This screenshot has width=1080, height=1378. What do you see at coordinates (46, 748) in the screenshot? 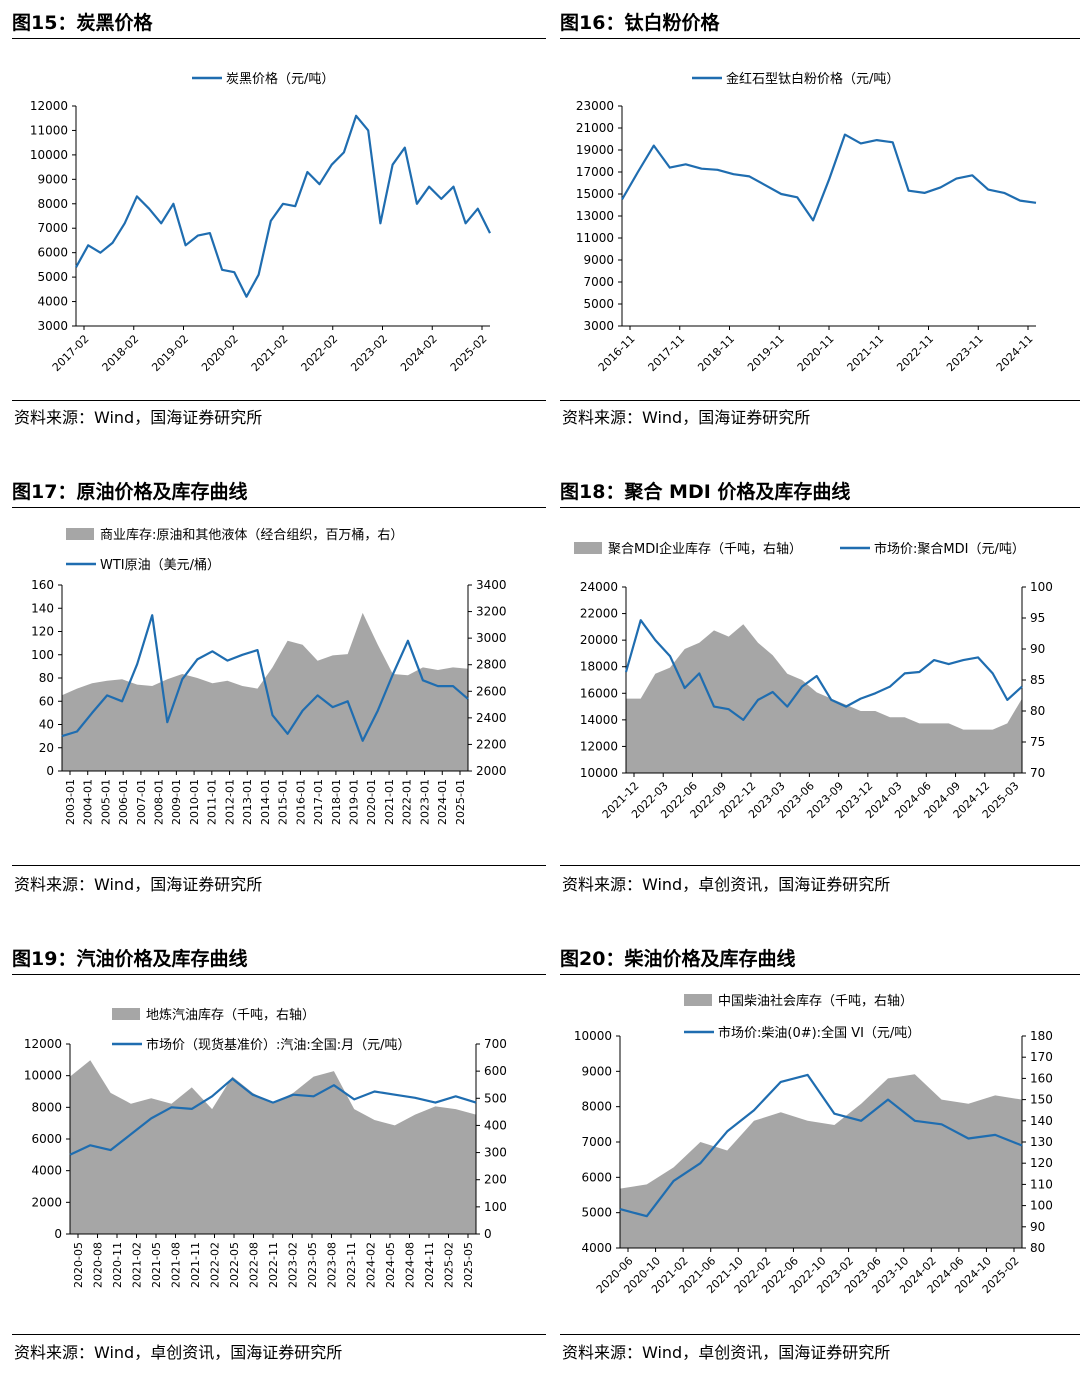
I see `y-tick-label: 20` at bounding box center [46, 748].